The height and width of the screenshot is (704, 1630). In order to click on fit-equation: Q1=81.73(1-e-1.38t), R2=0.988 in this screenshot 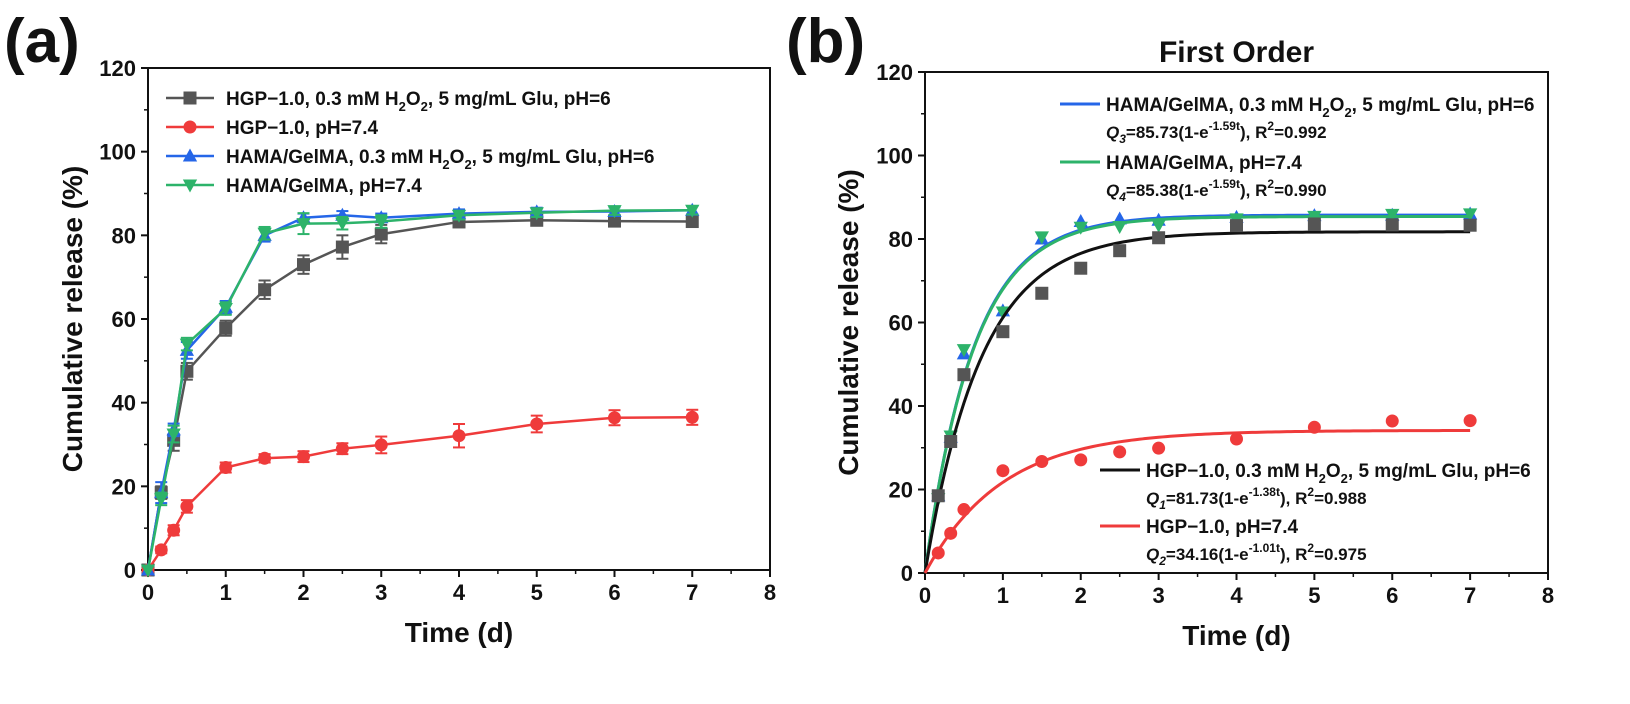, I will do `click(1256, 498)`.